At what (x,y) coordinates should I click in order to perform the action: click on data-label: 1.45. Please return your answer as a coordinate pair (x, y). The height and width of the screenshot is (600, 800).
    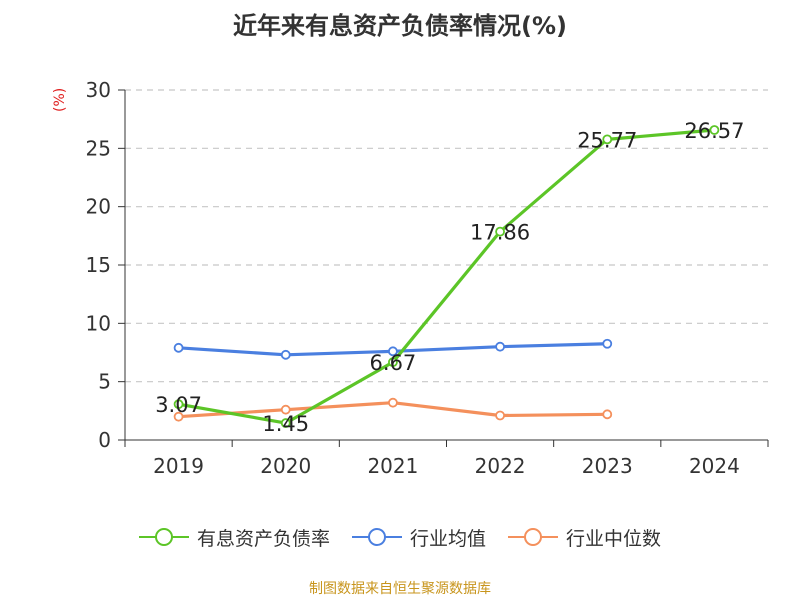
    Looking at the image, I should click on (285, 424).